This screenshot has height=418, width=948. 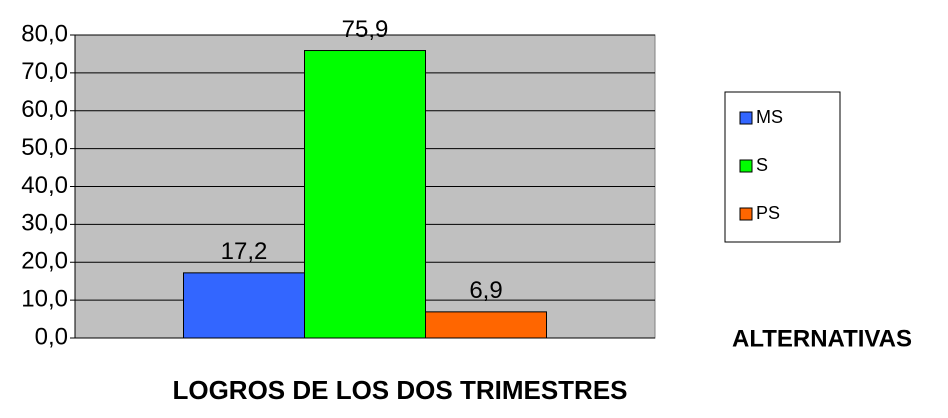 What do you see at coordinates (44, 147) in the screenshot?
I see `y-tick-label: 50,0` at bounding box center [44, 147].